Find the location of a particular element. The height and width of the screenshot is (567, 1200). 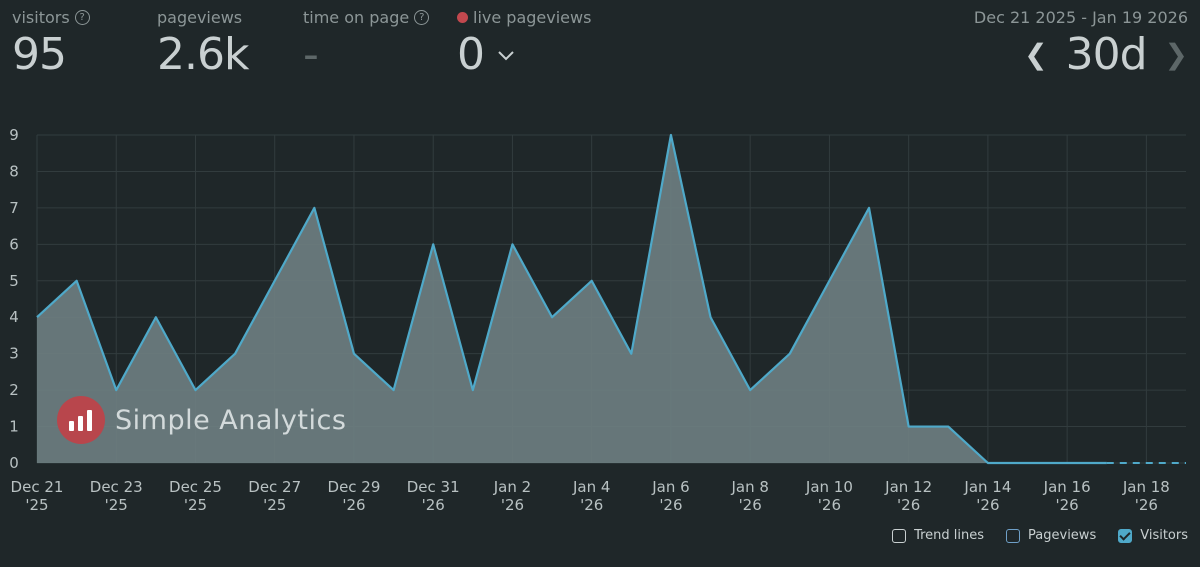

y-tick-label: 1 is located at coordinates (14, 427).